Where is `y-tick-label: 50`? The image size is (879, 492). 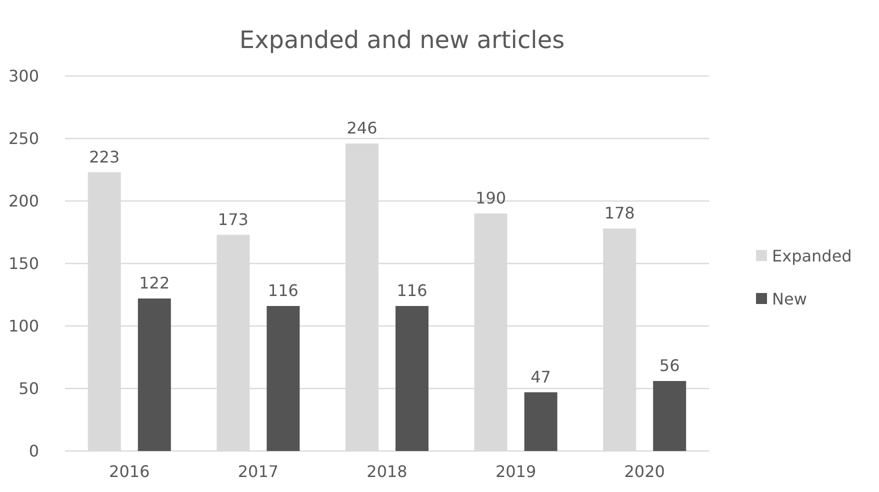 y-tick-label: 50 is located at coordinates (28, 388).